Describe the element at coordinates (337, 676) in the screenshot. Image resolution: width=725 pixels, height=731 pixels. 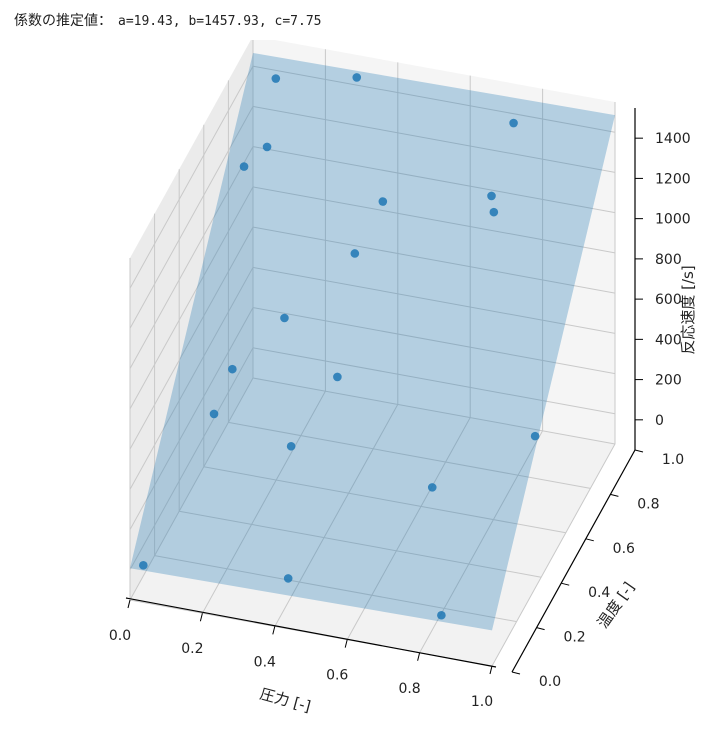
I see `x-tick-label: 0.6` at that location.